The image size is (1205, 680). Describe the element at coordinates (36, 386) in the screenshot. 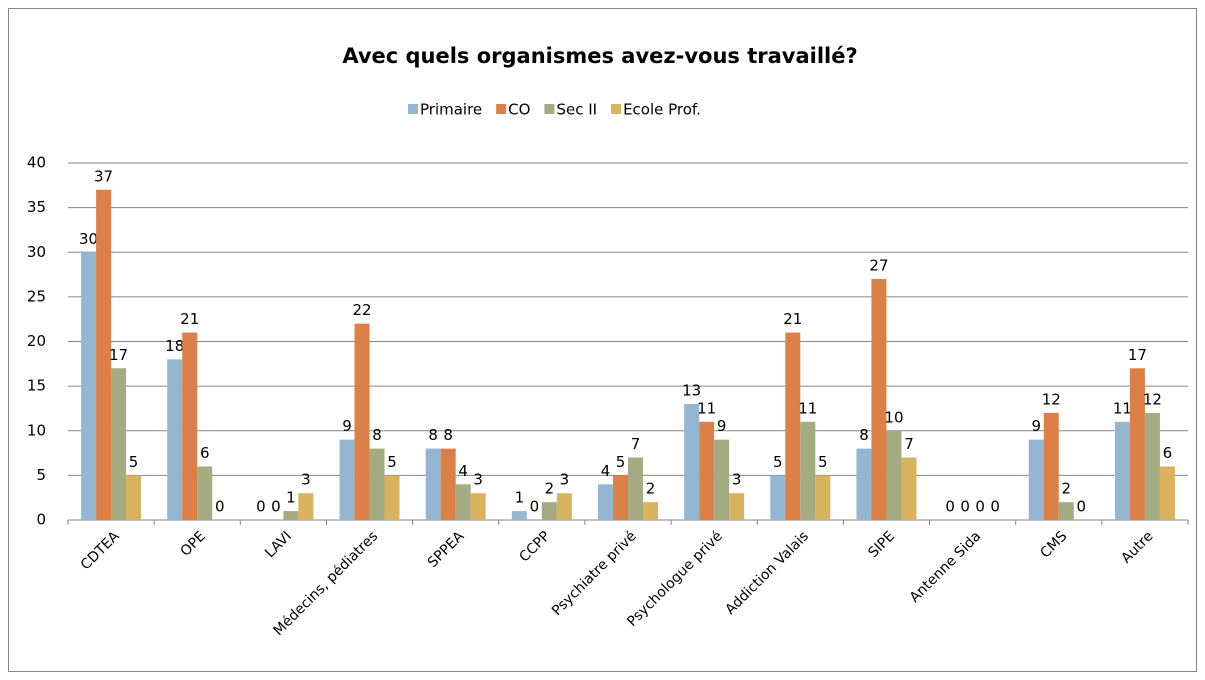

I see `y-tick-label: 15` at that location.